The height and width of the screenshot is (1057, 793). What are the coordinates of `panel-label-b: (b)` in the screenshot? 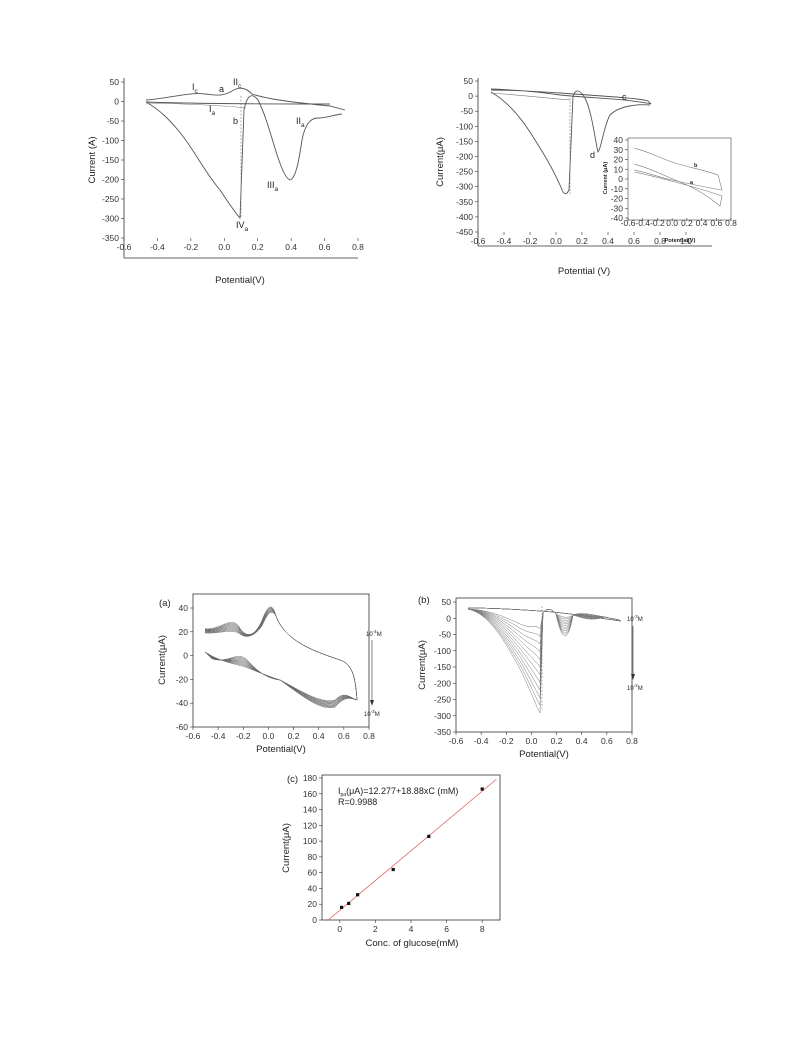 It's located at (424, 600).